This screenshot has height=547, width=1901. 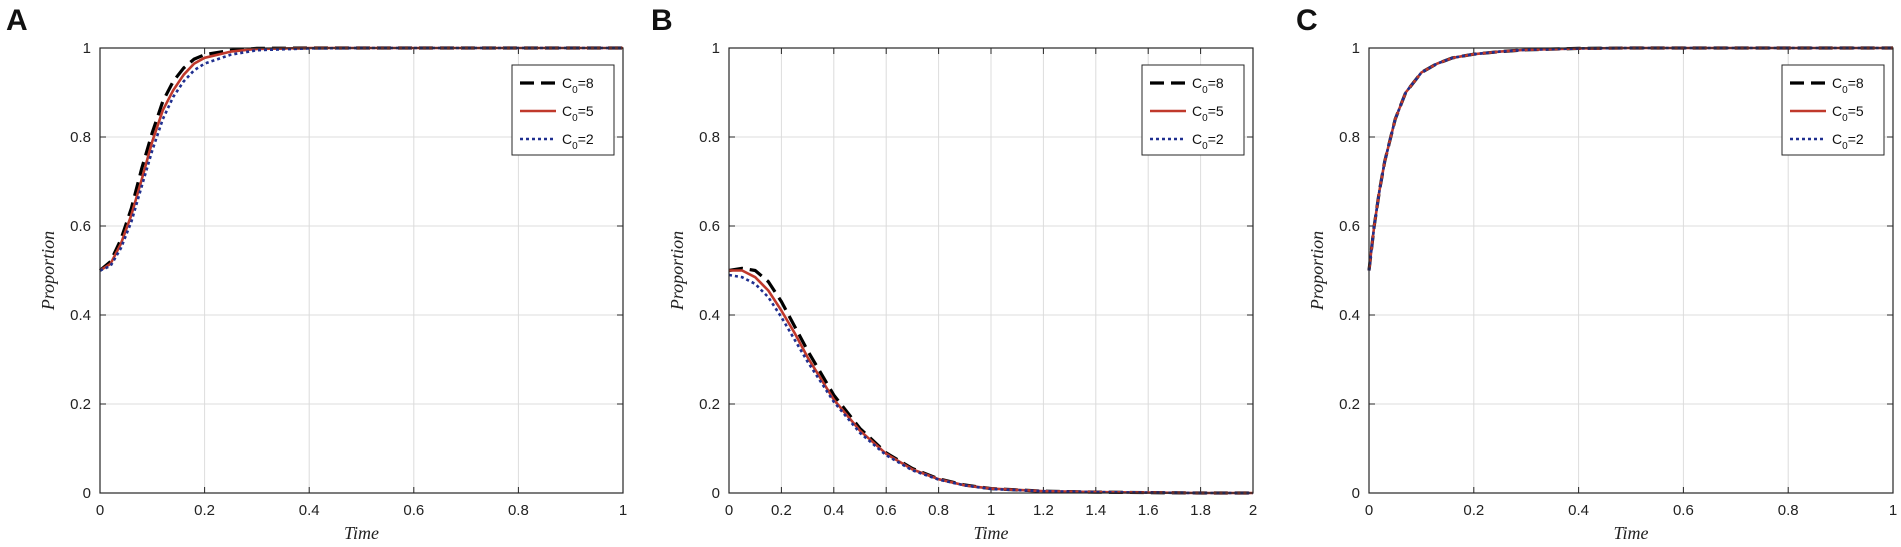 I want to click on panel-letter: A, so click(x=17, y=20).